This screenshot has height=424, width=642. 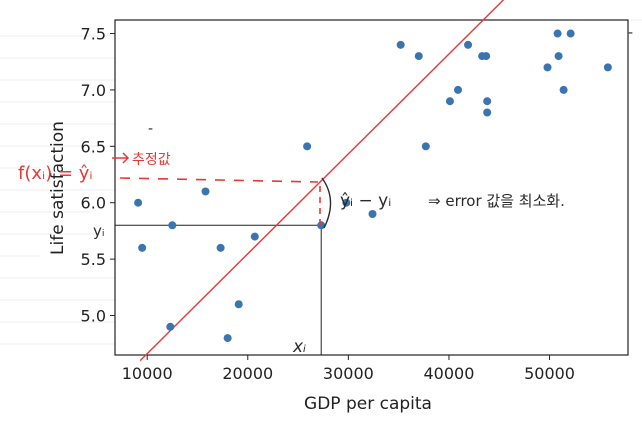 I want to click on y-tick-label: 6.5, so click(x=93, y=146).